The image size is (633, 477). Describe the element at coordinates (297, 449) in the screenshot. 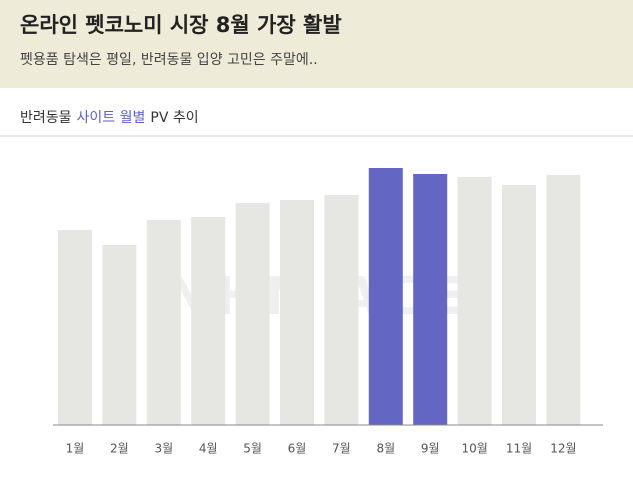

I see `x-tick-label: 6월` at that location.